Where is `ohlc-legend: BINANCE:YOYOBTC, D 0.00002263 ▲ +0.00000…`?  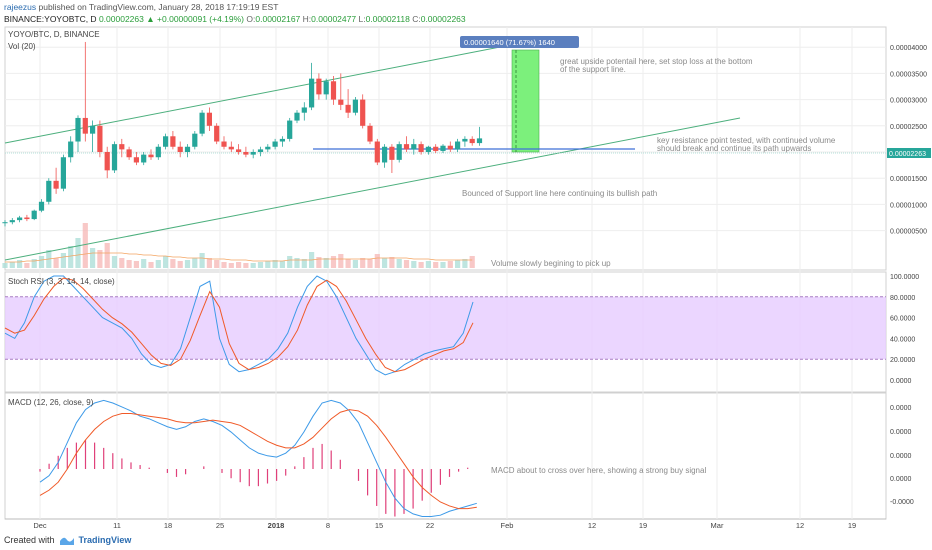 ohlc-legend: BINANCE:YOYOBTC, D 0.00002263 ▲ +0.00000… is located at coordinates (235, 19).